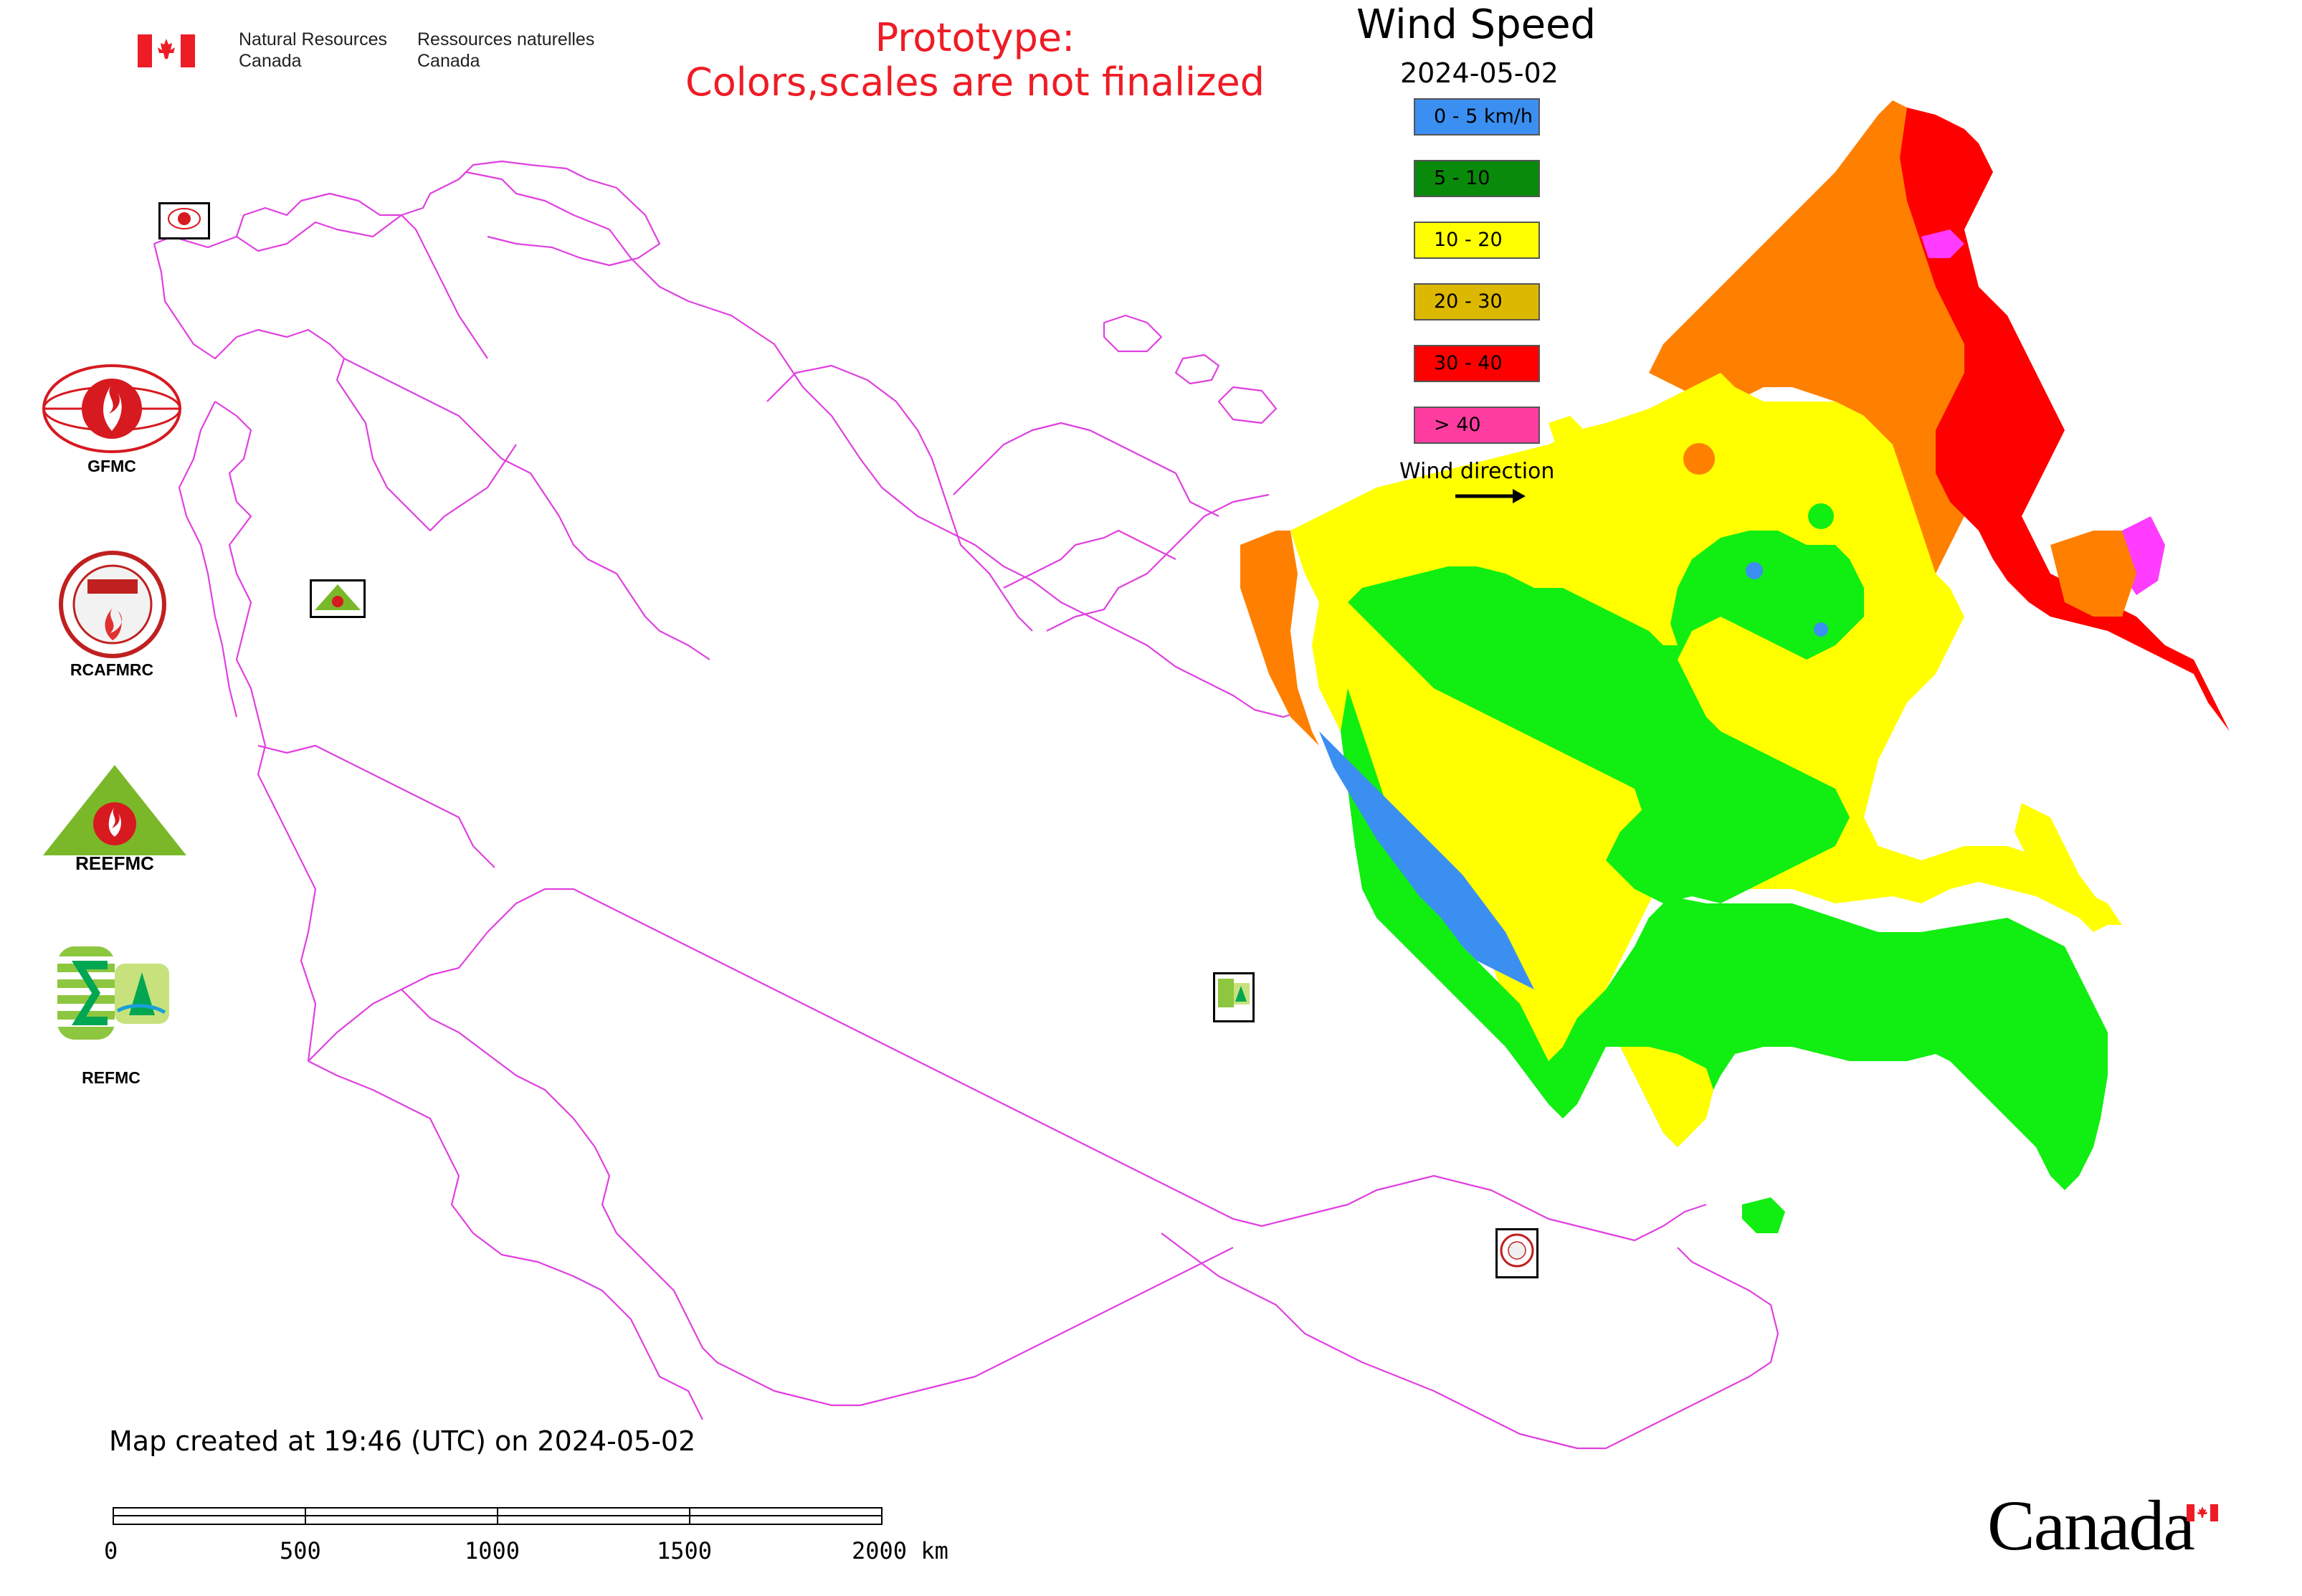 The height and width of the screenshot is (1596, 2302). I want to click on reefmc-map-marker, so click(338, 598).